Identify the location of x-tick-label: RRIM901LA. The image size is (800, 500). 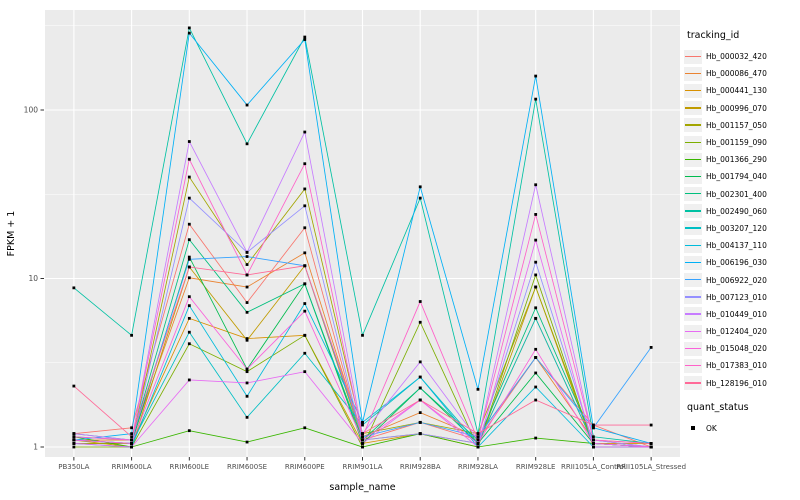
(362, 467).